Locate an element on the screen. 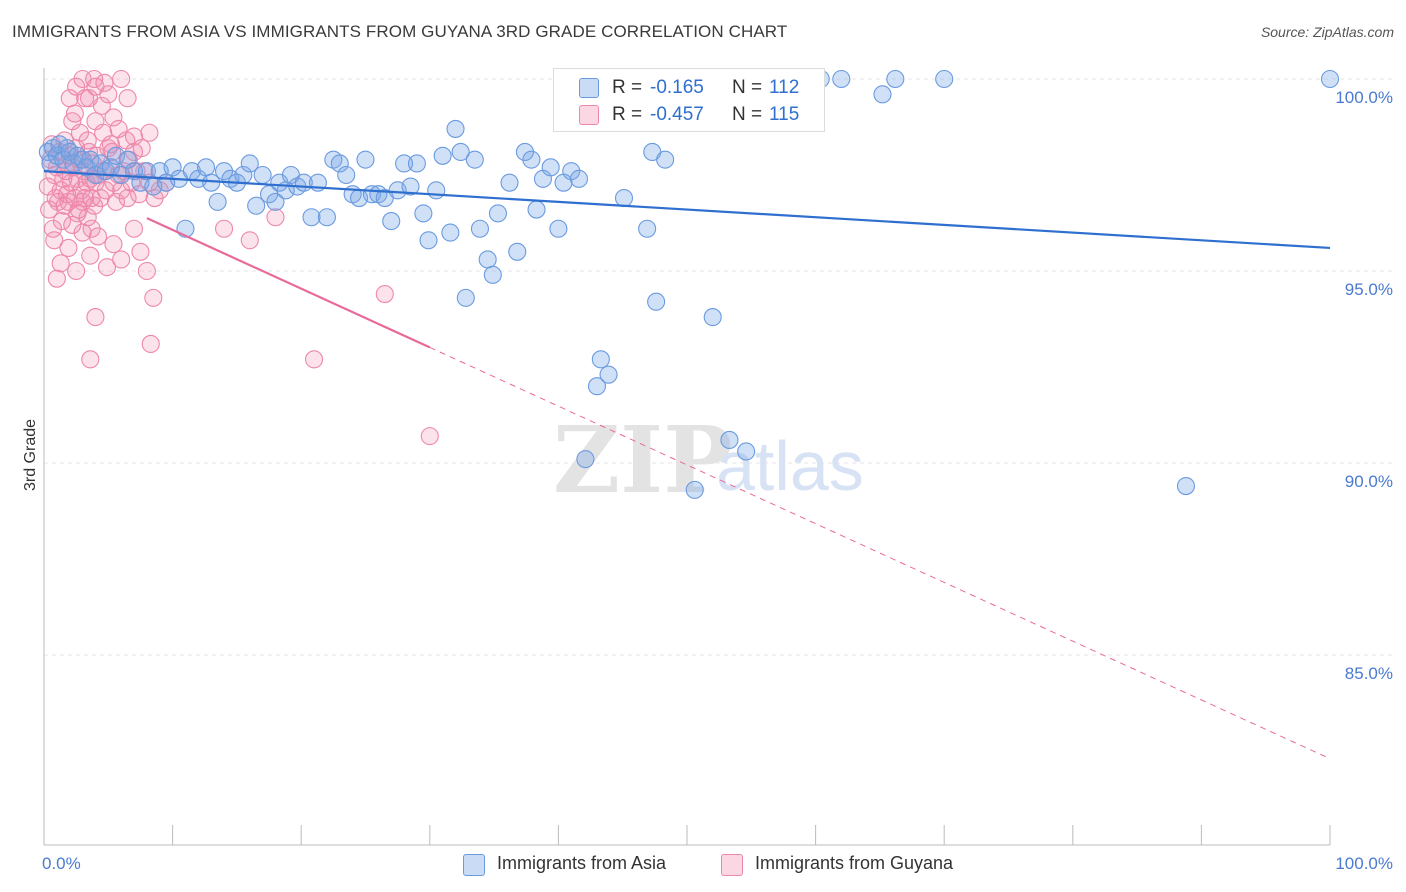  y-tick-labels: 100.0% 95.0% 90.0% 85.0% is located at coordinates (1364, 385).